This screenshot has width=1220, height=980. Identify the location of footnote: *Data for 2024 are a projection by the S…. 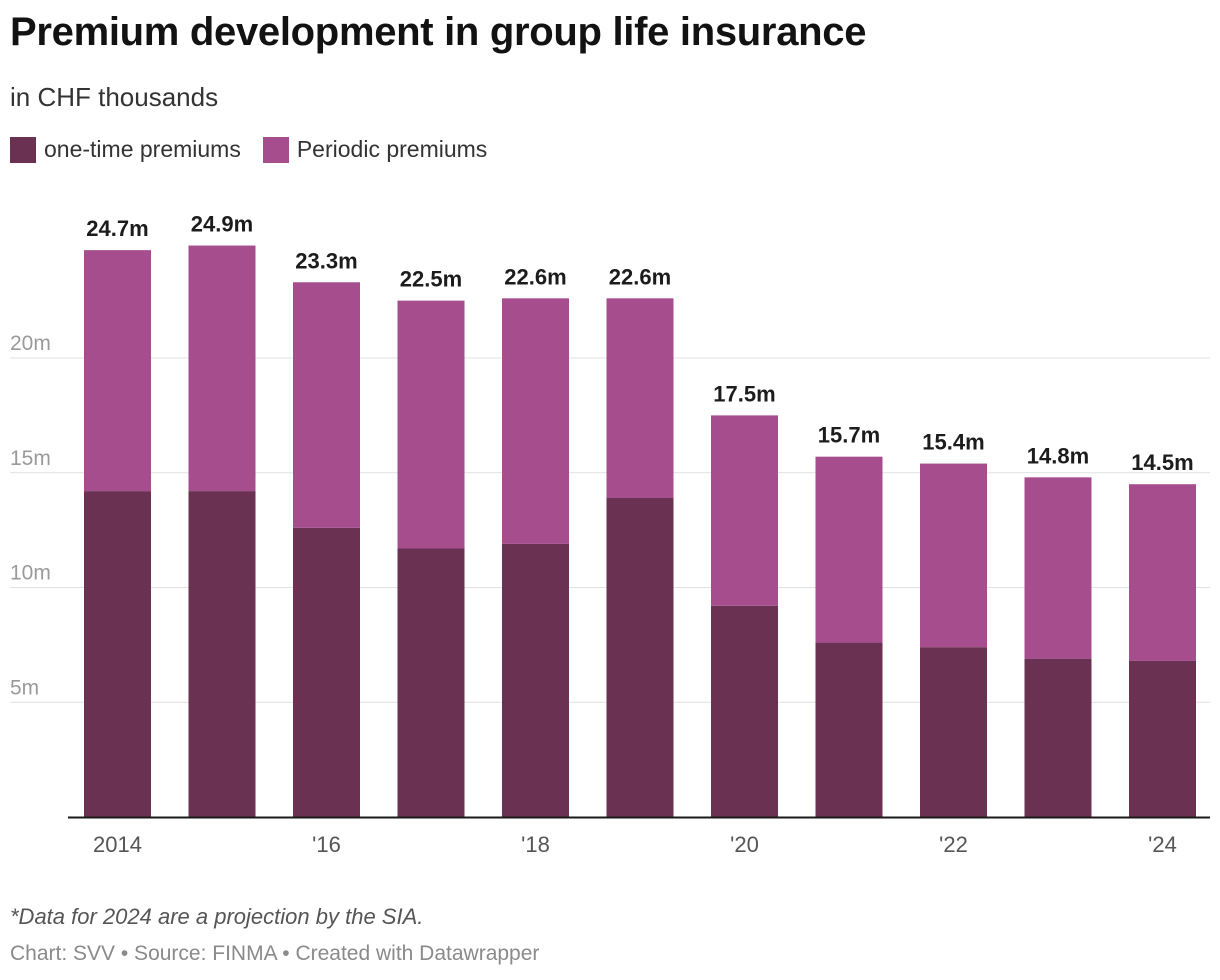
(217, 916).